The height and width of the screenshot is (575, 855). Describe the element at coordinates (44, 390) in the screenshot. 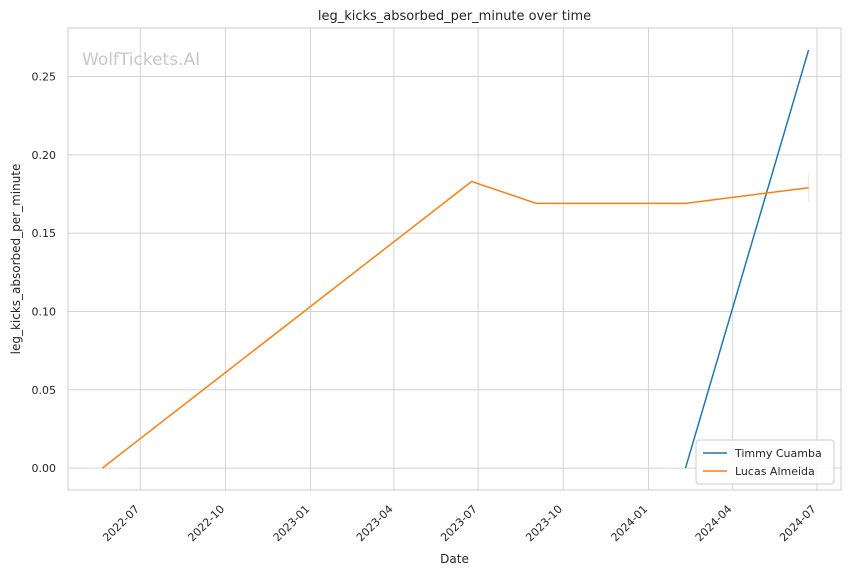

I see `y-tick-label: 0.05` at that location.